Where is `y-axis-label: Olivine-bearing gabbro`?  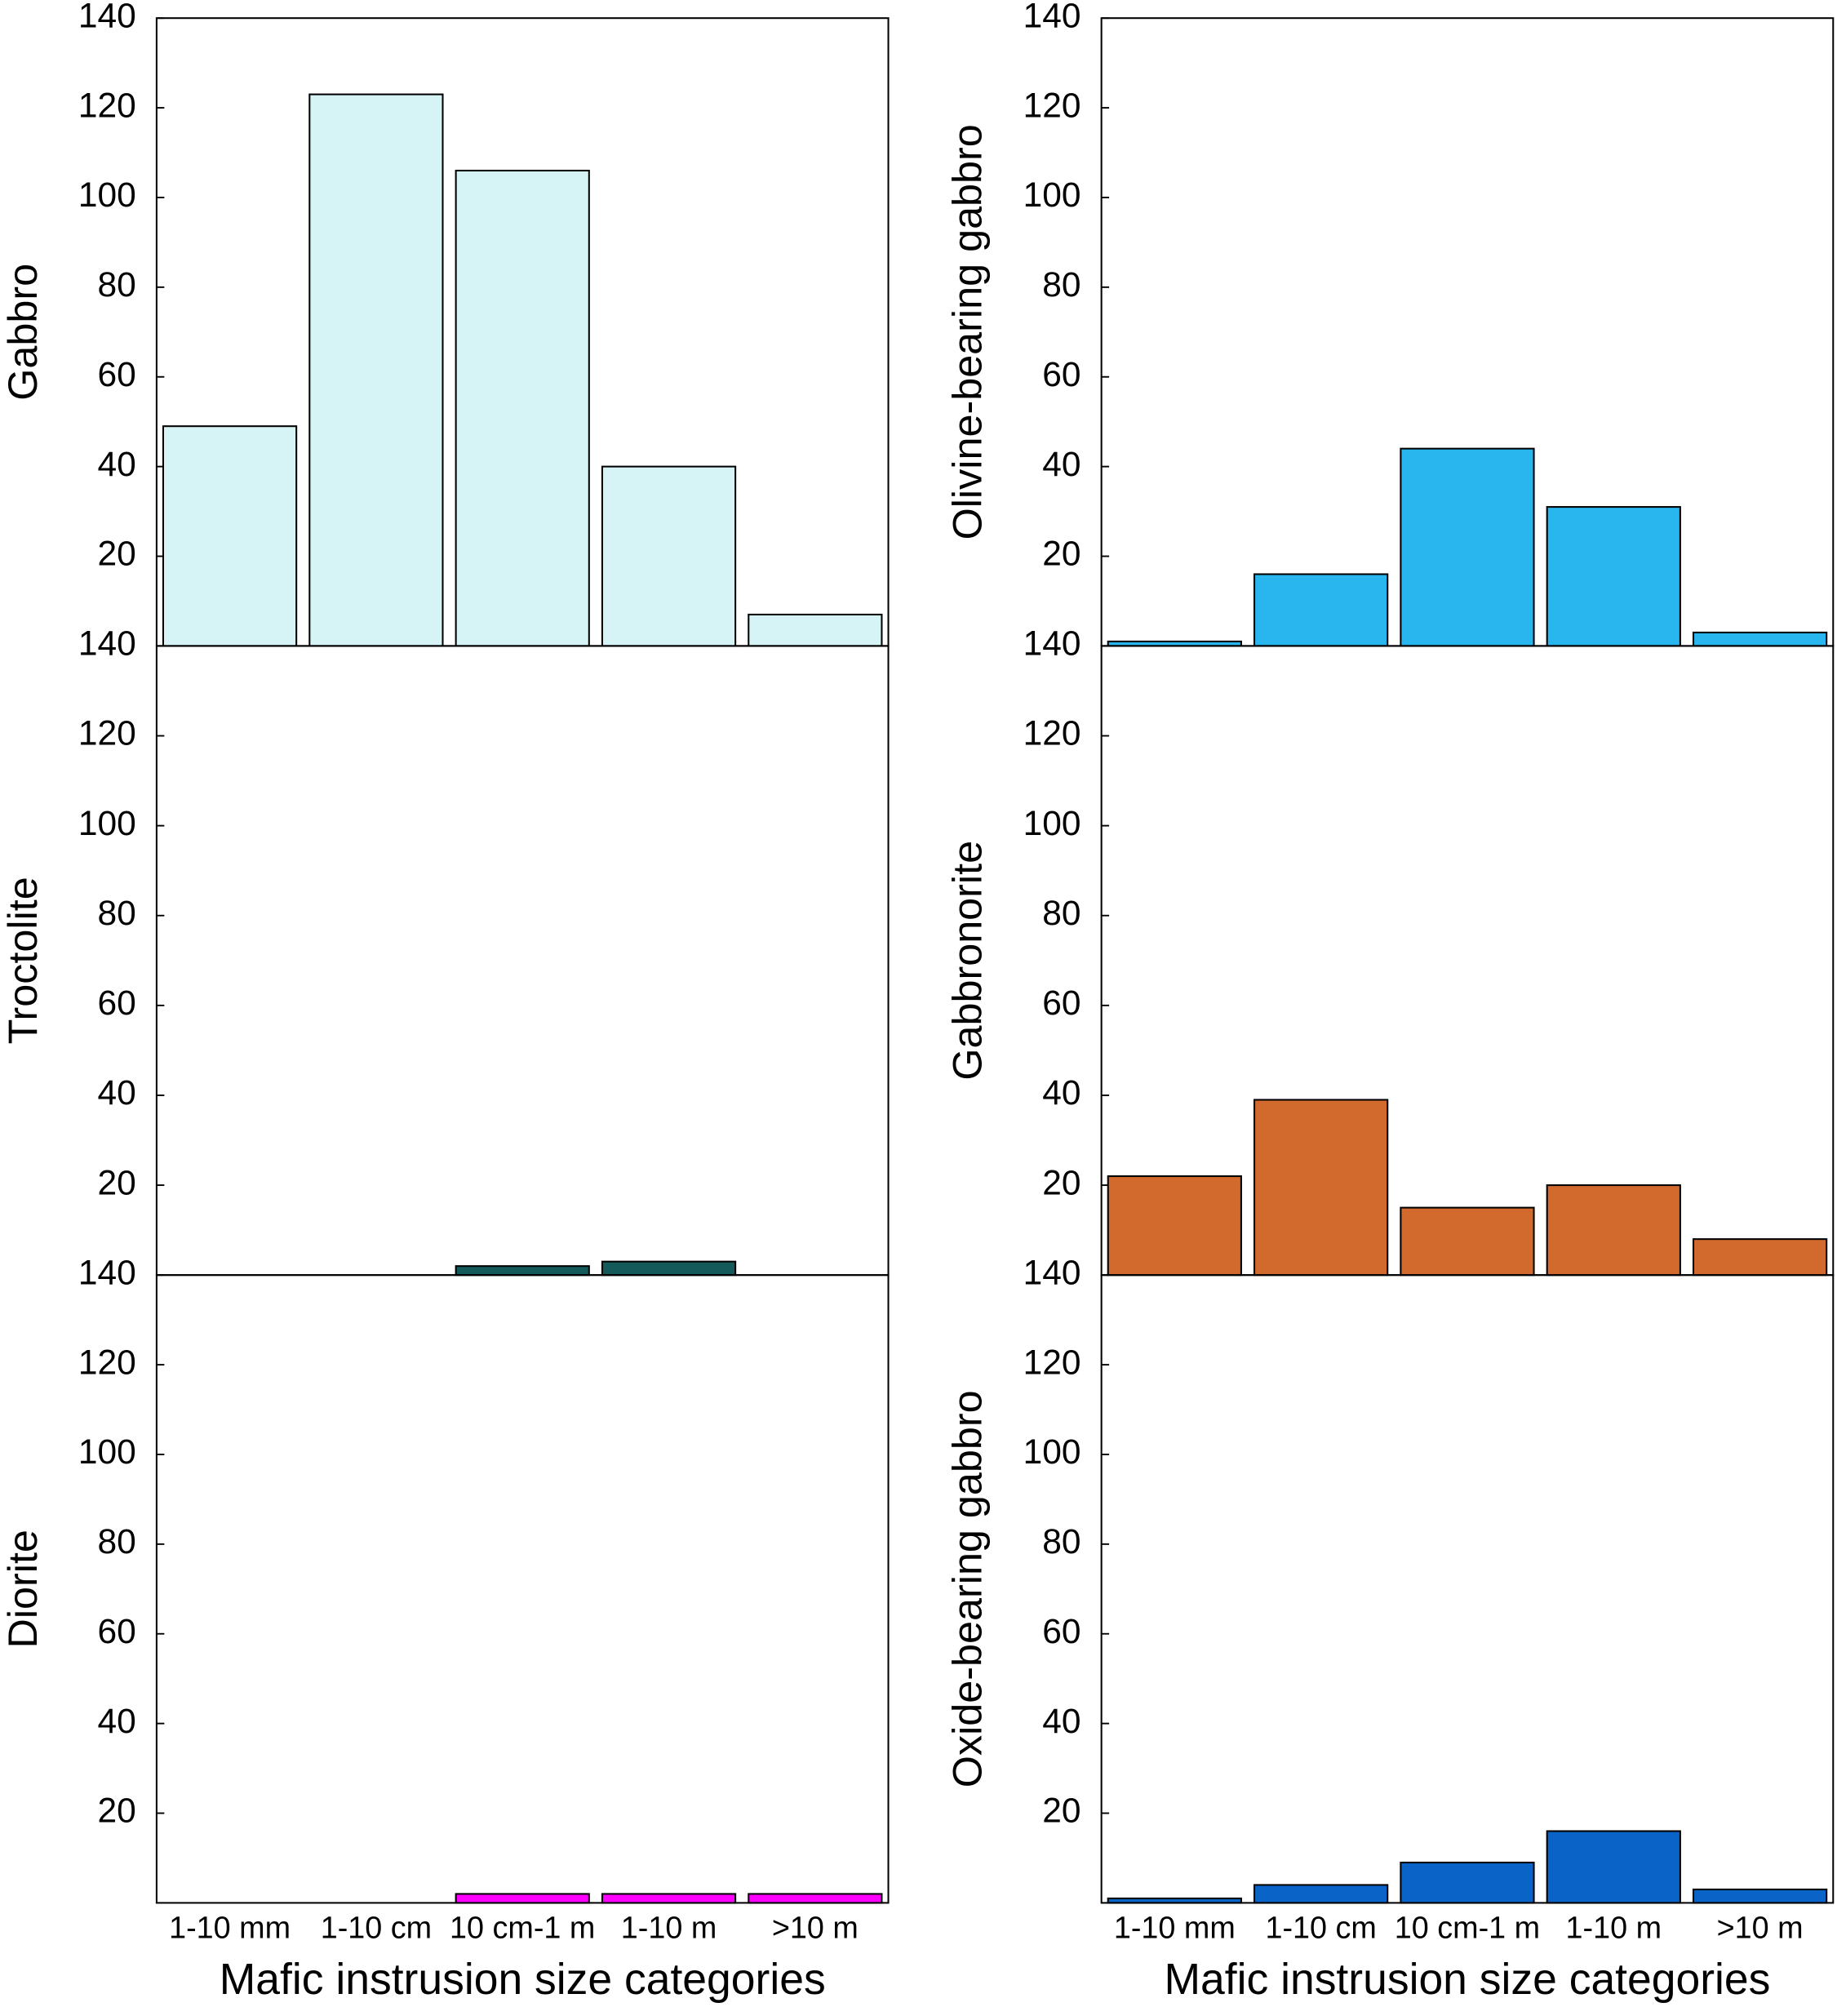 y-axis-label: Olivine-bearing gabbro is located at coordinates (967, 332).